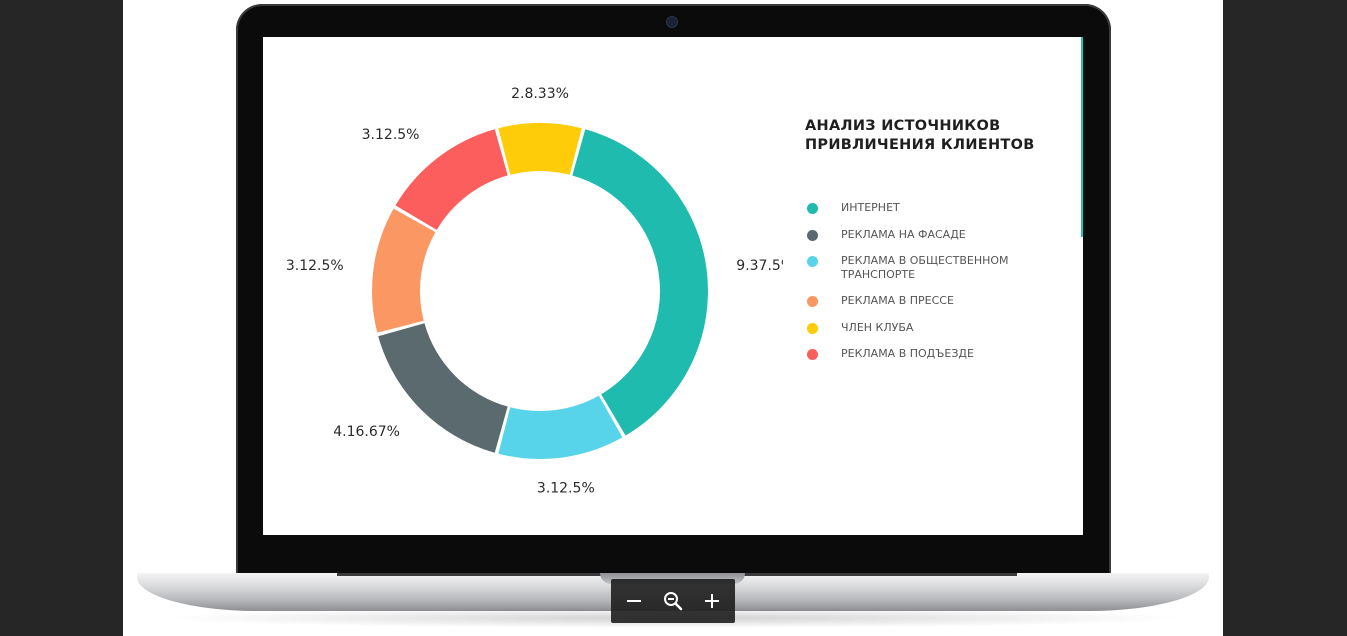 This screenshot has height=636, width=1347. I want to click on slice-data-label: 4.16.67%, so click(366, 432).